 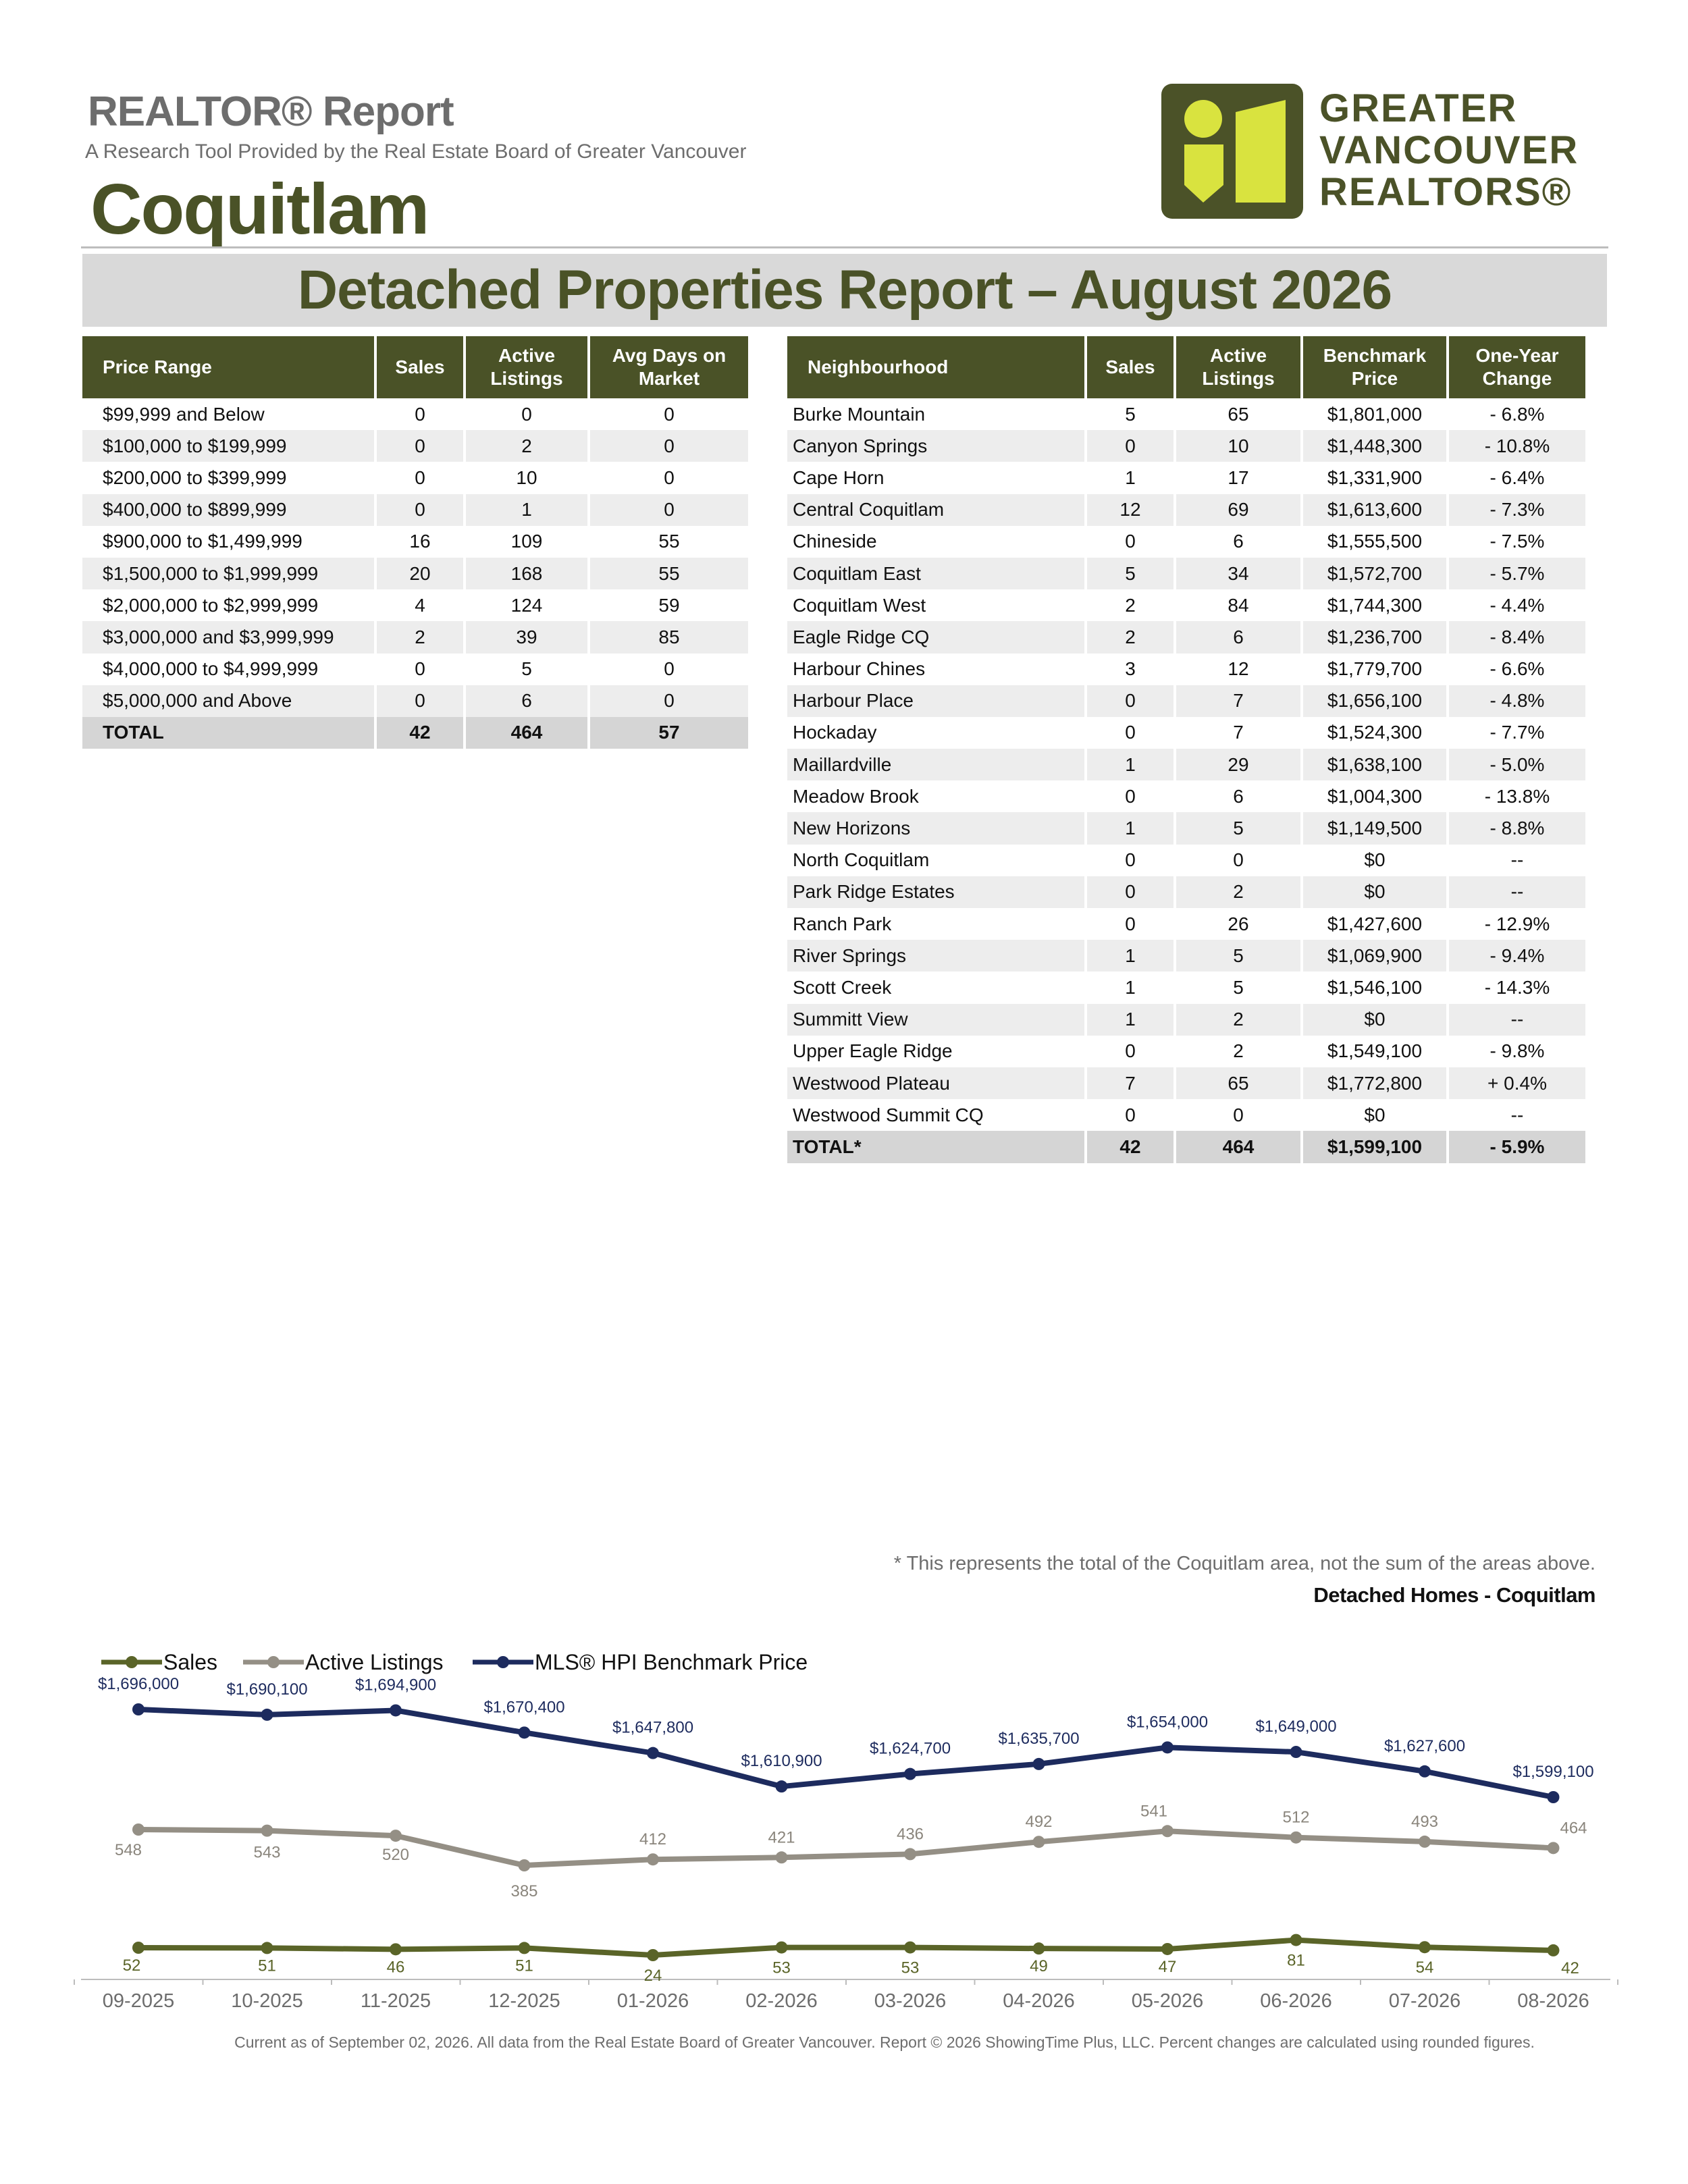 I want to click on sales-label: 49, so click(x=1039, y=1966).